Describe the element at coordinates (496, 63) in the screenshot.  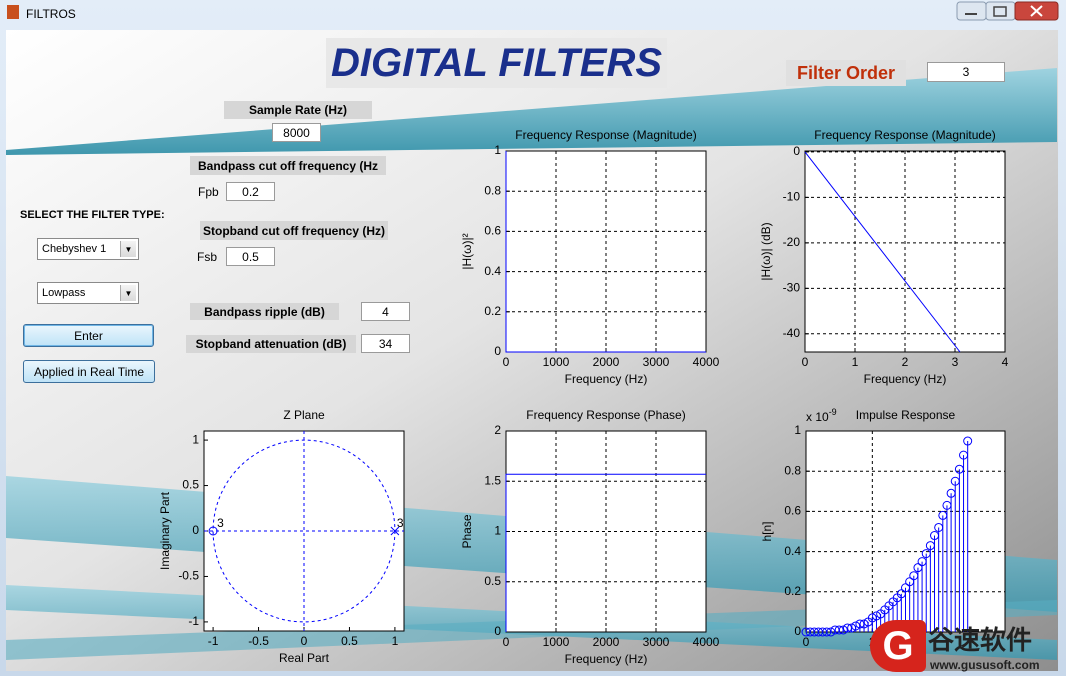
I see `app-title: DIGITAL FILTERS` at that location.